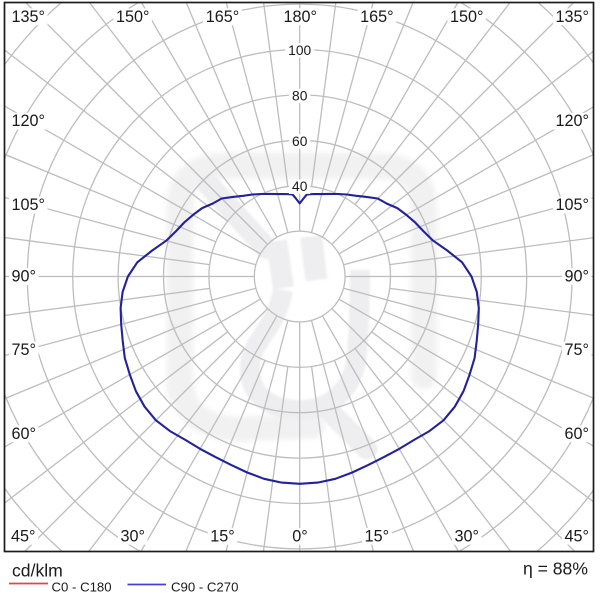 The image size is (600, 600). I want to click on svg-text: cd/klm, so click(37, 571).